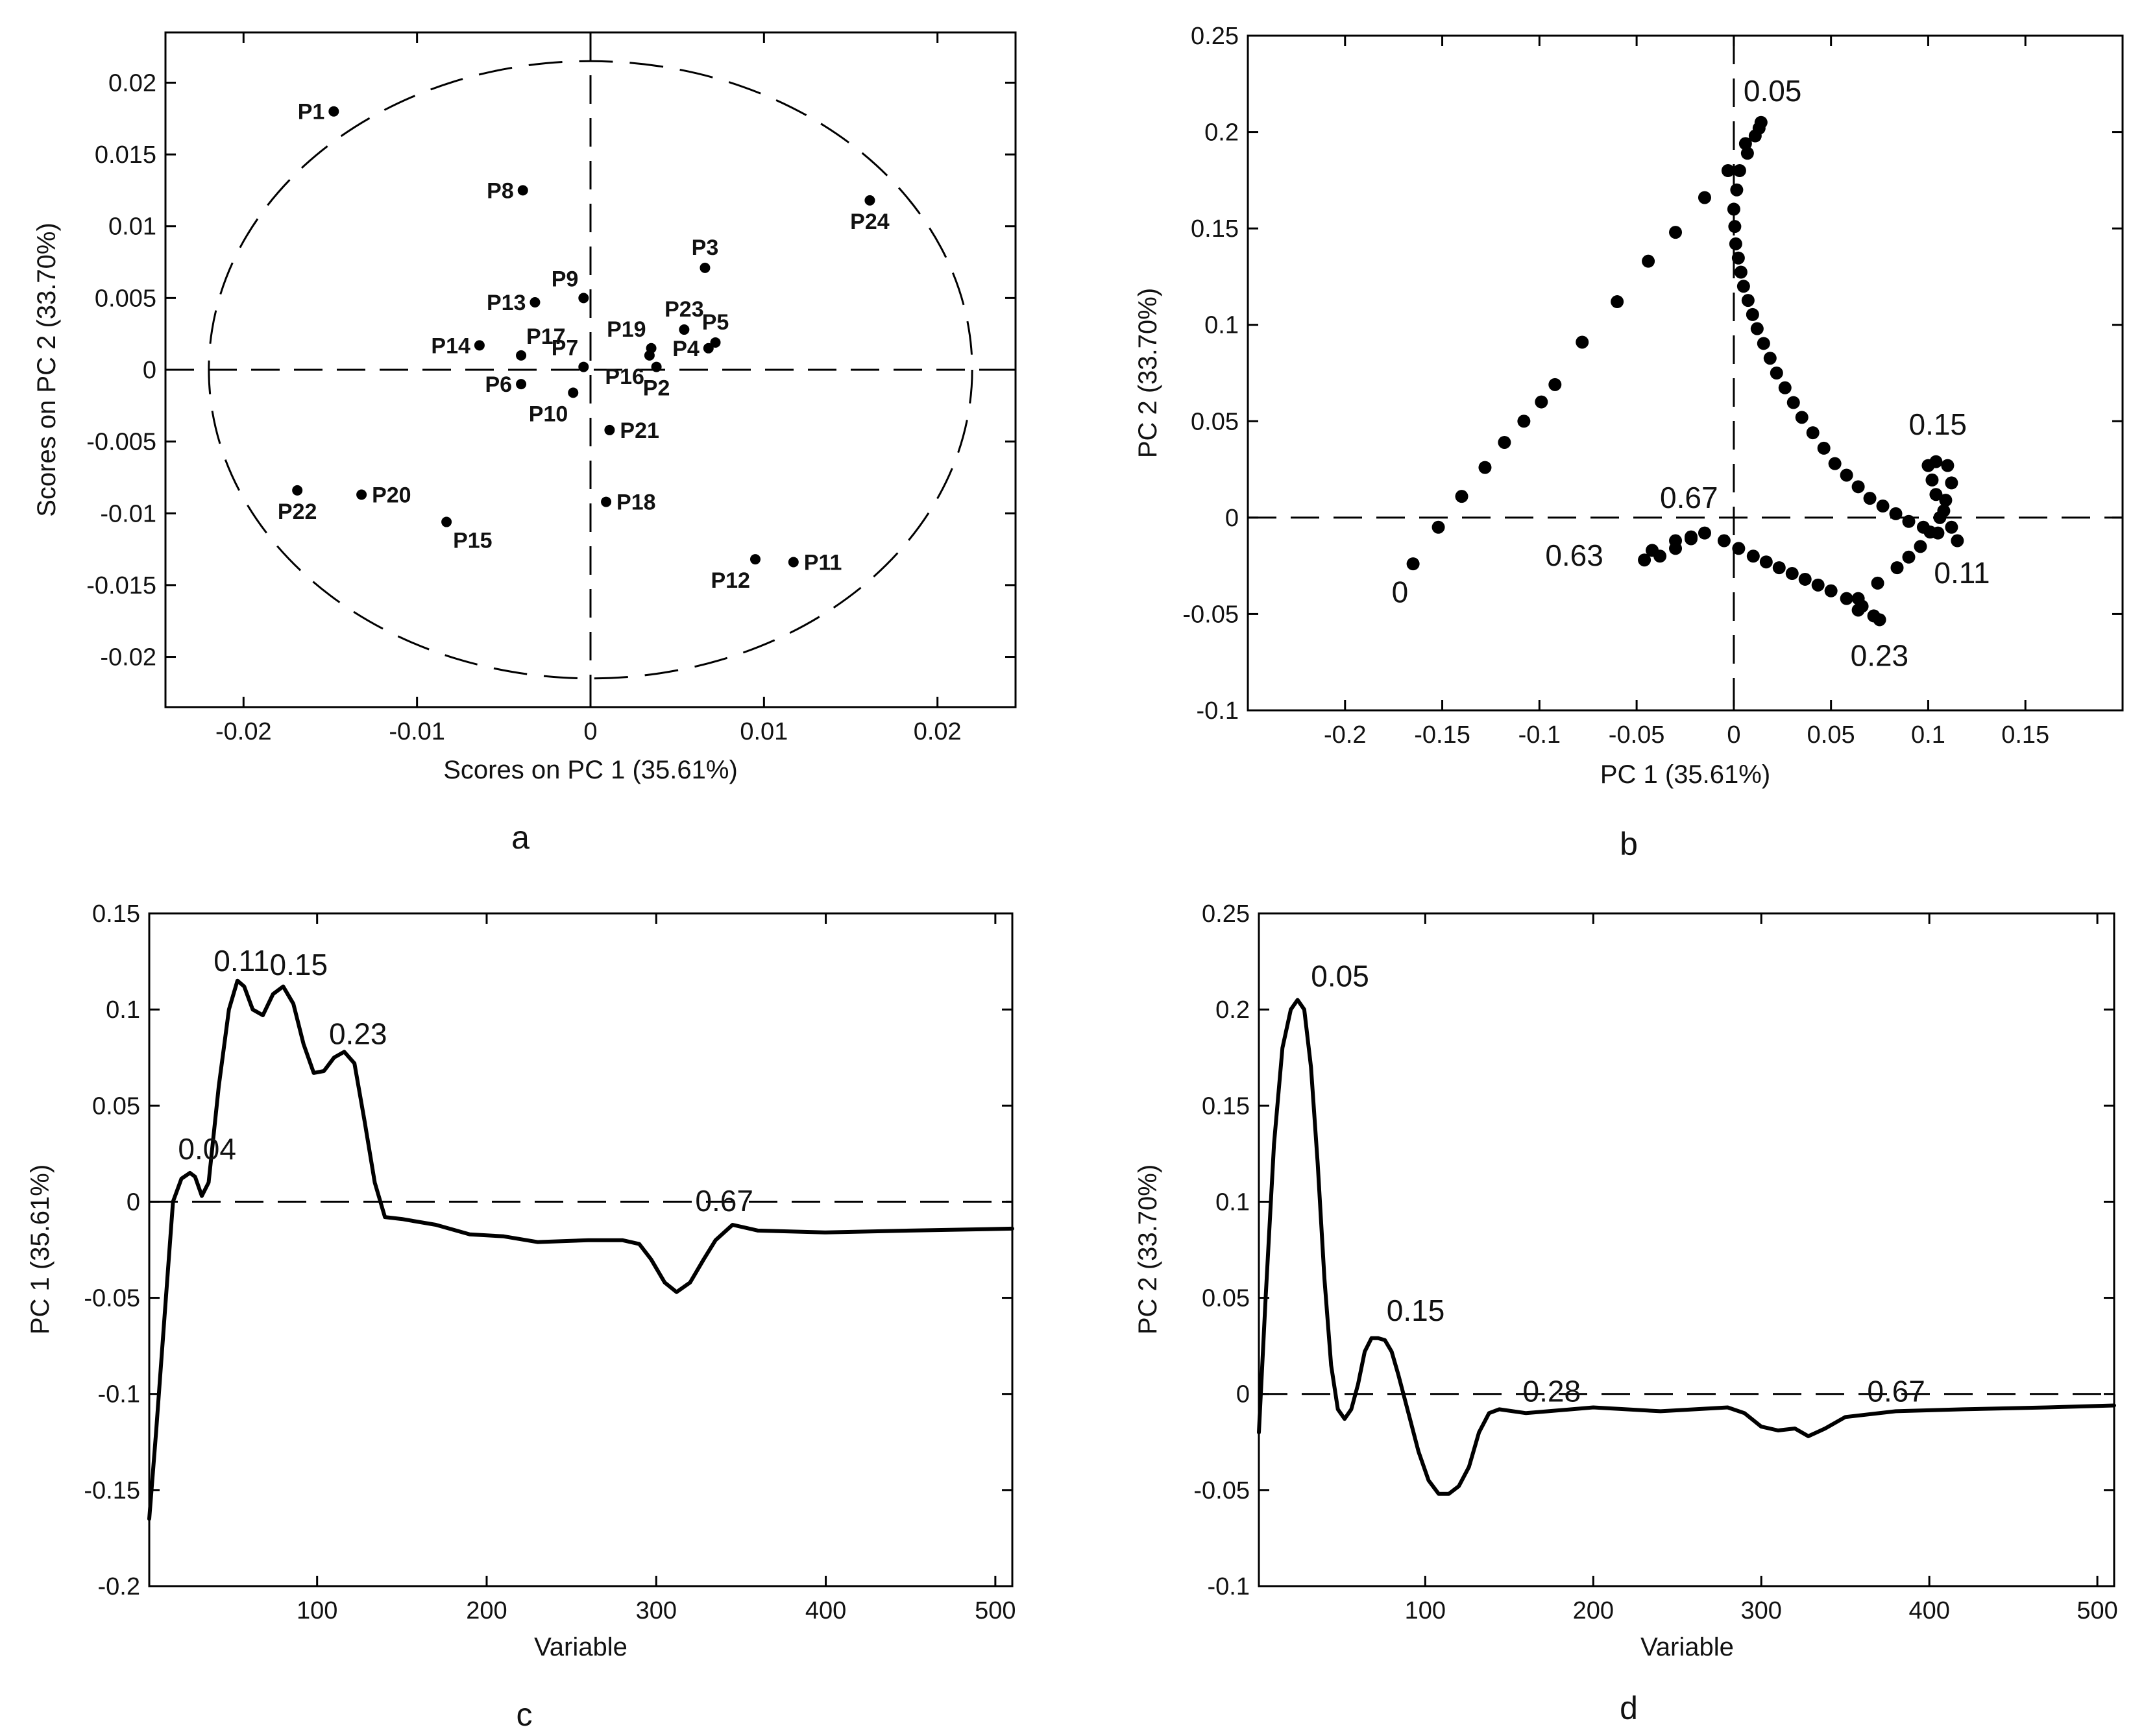 This screenshot has height=1736, width=2144. What do you see at coordinates (1215, 36) in the screenshot?
I see `y-tick-label: 0.25` at bounding box center [1215, 36].